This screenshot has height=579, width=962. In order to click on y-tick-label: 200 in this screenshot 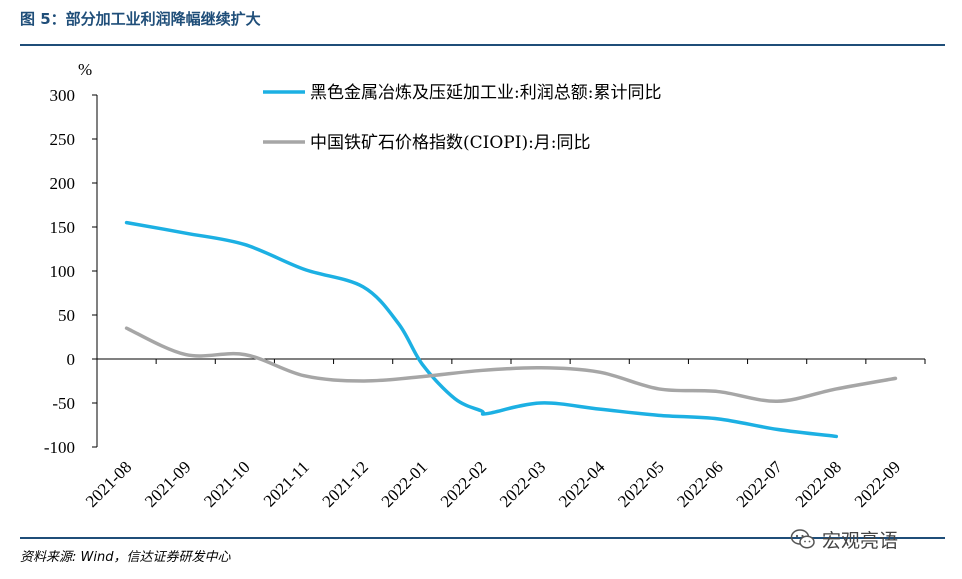, I will do `click(63, 183)`.